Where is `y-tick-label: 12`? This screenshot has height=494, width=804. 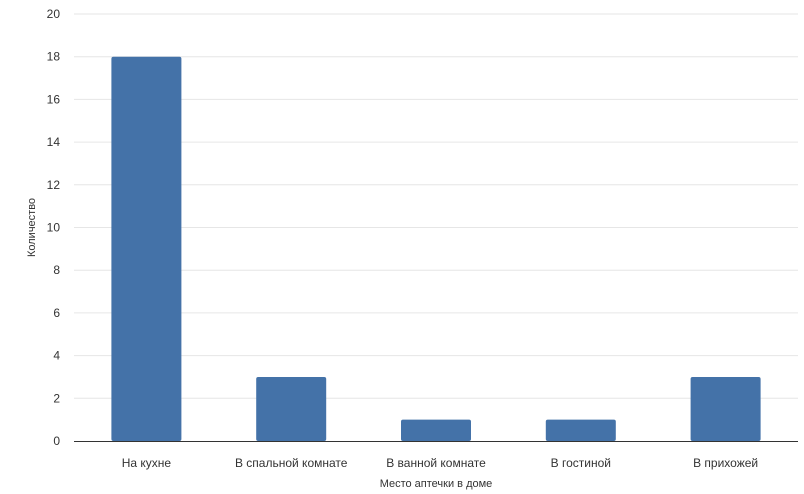 y-tick-label: 12 is located at coordinates (54, 185).